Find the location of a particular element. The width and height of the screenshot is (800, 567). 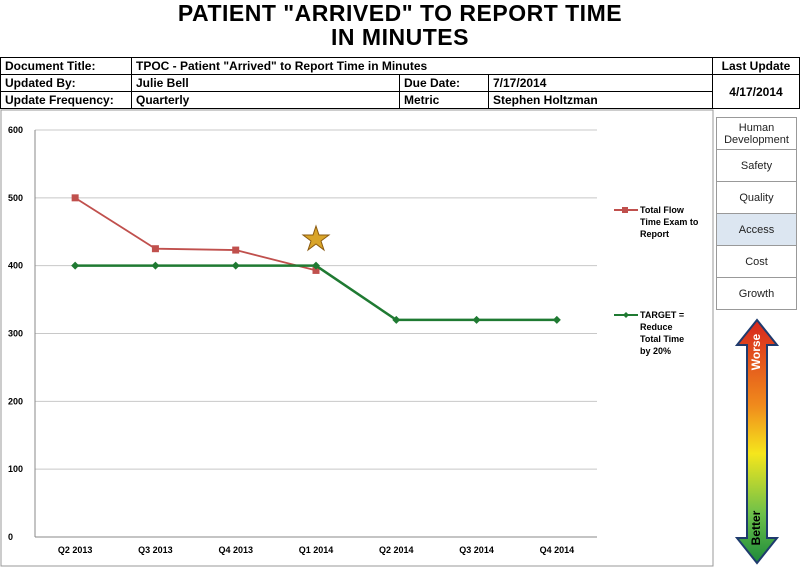

category-box: Quality is located at coordinates (756, 197).